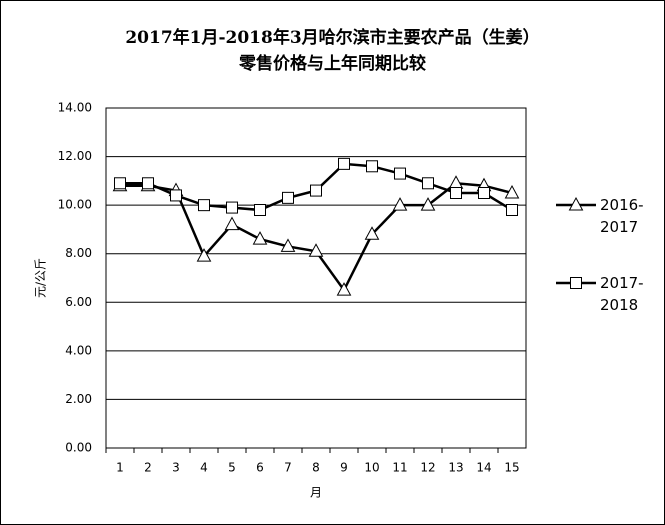  What do you see at coordinates (511, 468) in the screenshot?
I see `x-tick-label: 15` at bounding box center [511, 468].